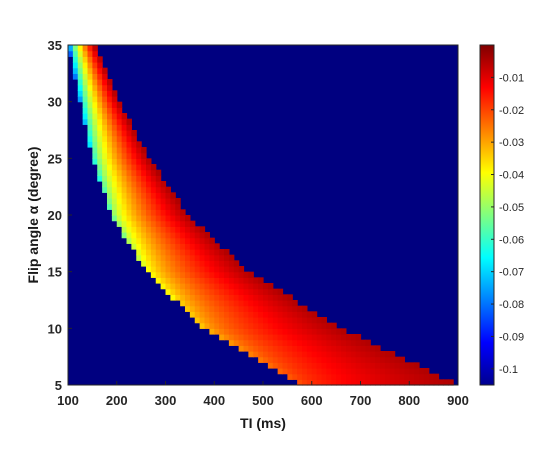 The width and height of the screenshot is (554, 462). I want to click on y-tick-label: 15, so click(55, 272).